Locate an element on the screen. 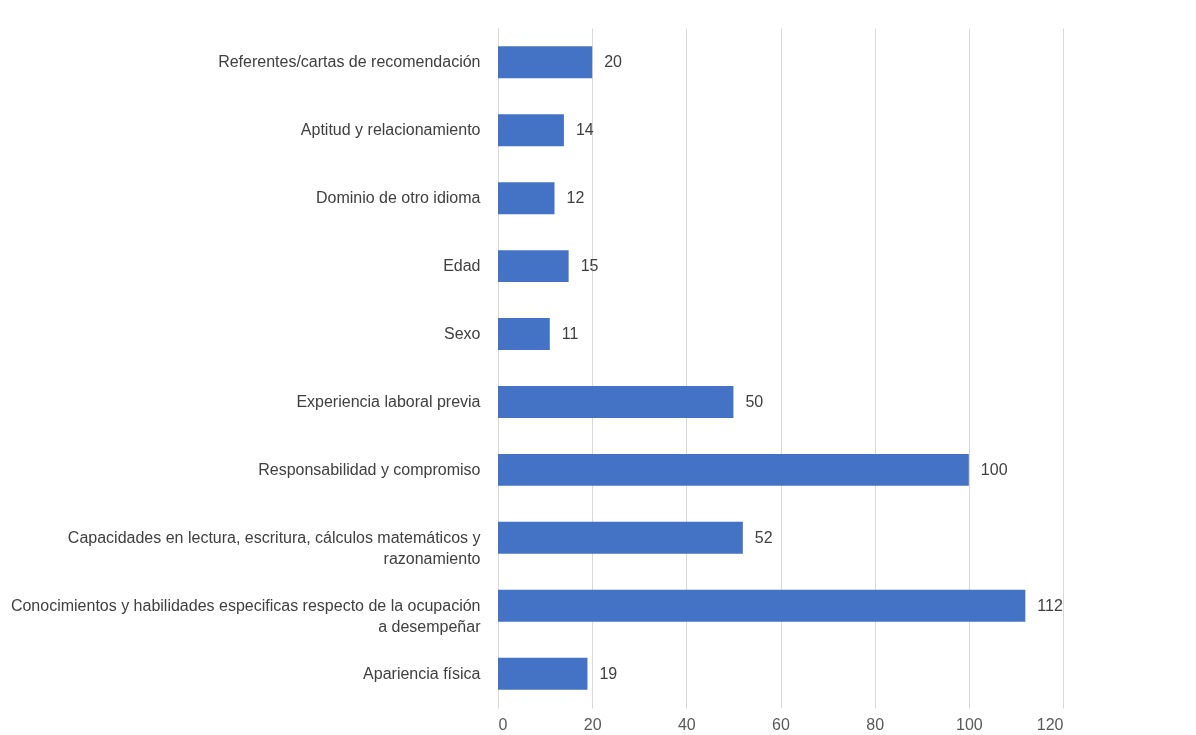  data-label: 12 is located at coordinates (575, 198).